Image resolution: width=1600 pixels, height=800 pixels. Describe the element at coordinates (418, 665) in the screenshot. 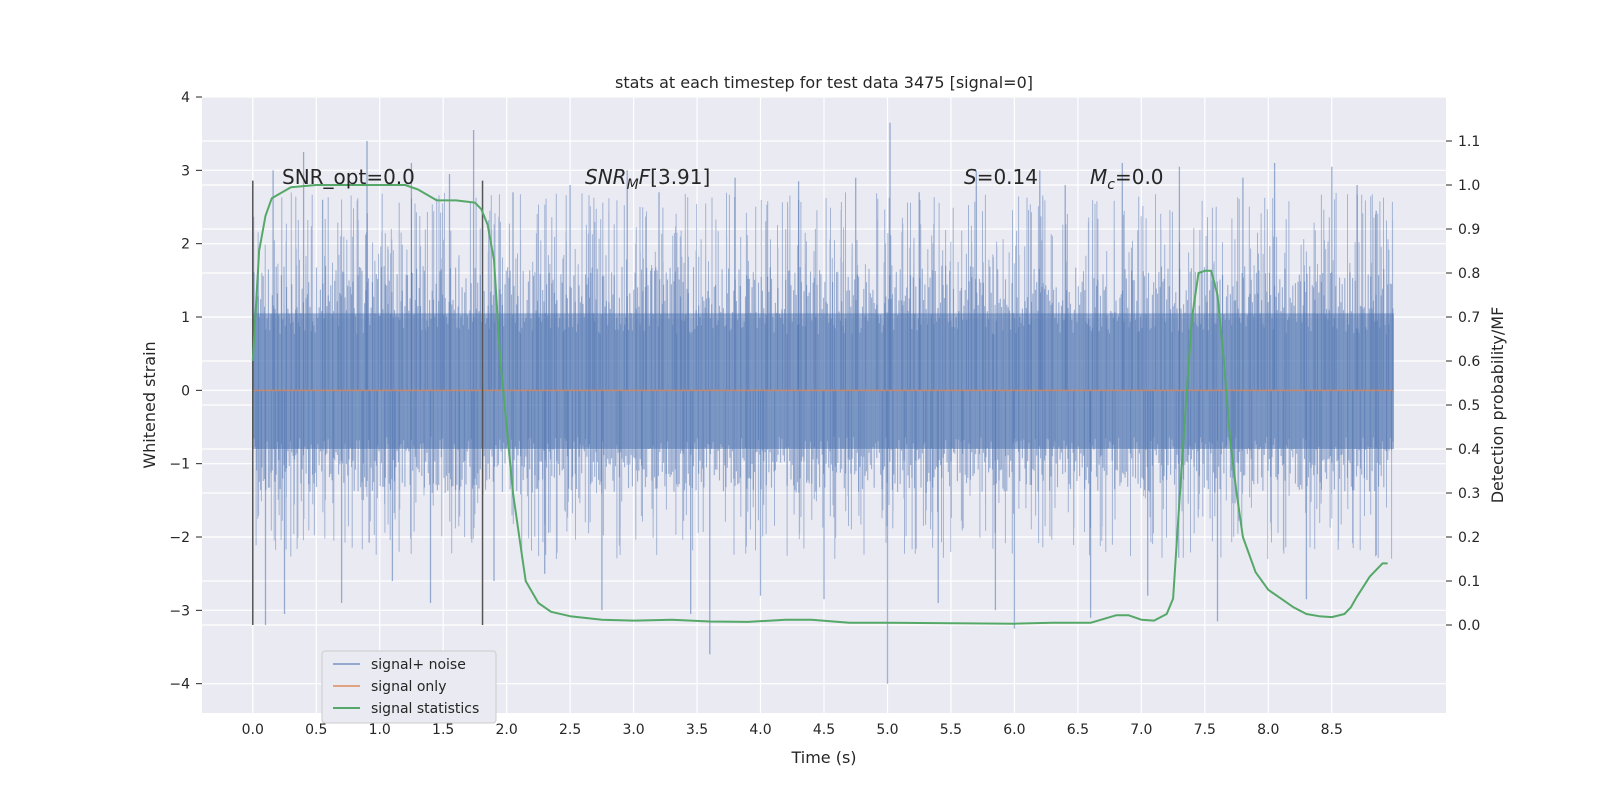

I see `legend-label-signal-noise: signal+ noise` at that location.